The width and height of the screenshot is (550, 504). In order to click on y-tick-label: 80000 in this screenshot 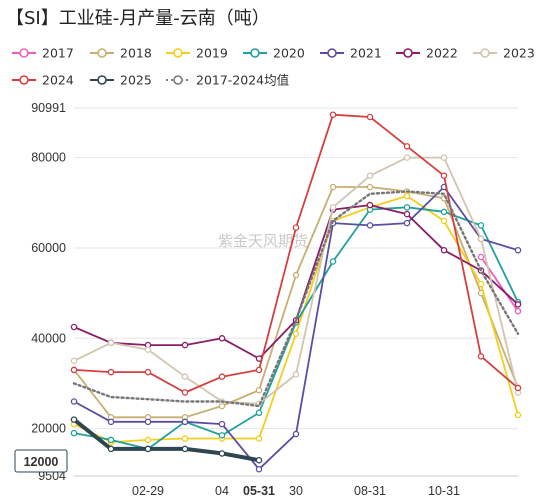, I will do `click(48, 158)`.